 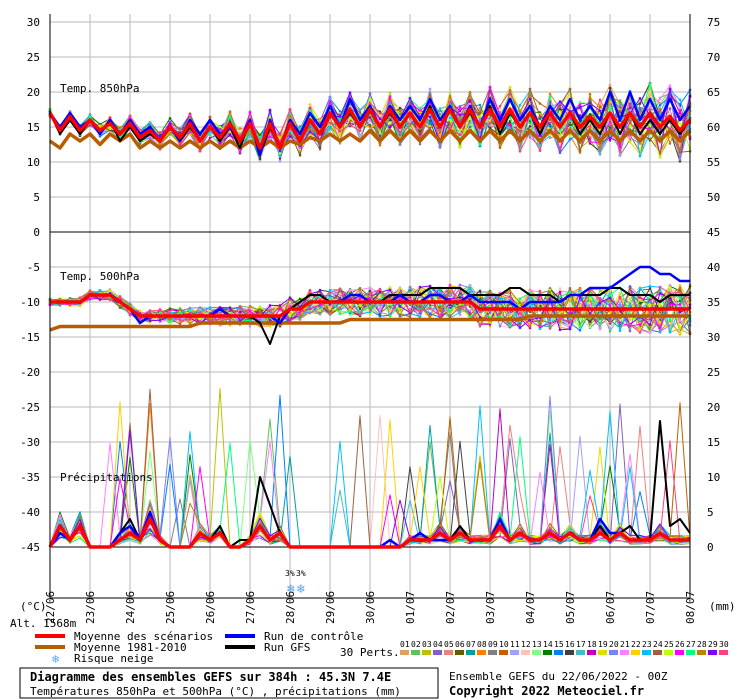 What do you see at coordinates (30, 337) in the screenshot?
I see `y-left-tick: -15` at bounding box center [30, 337].